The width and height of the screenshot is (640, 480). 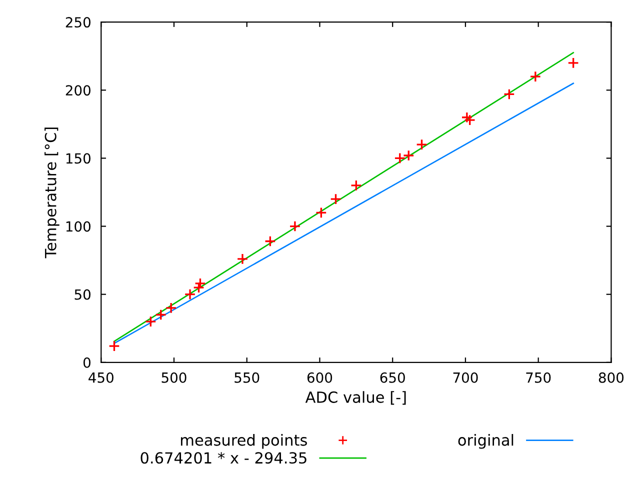 I want to click on y-axis-title: Temperature [°C], so click(x=52, y=193).